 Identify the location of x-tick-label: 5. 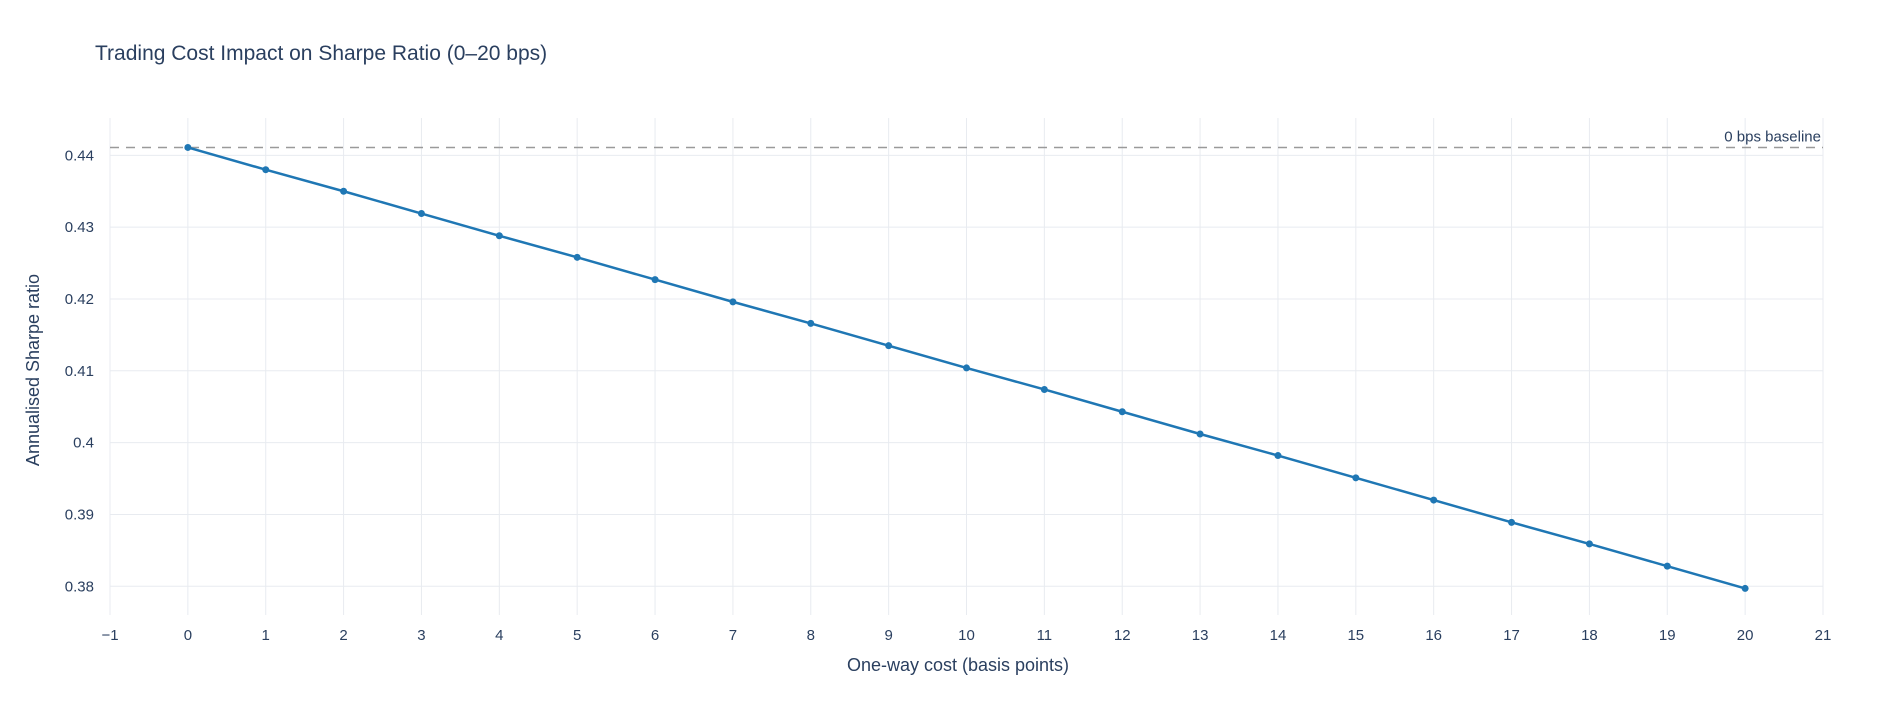
(577, 635).